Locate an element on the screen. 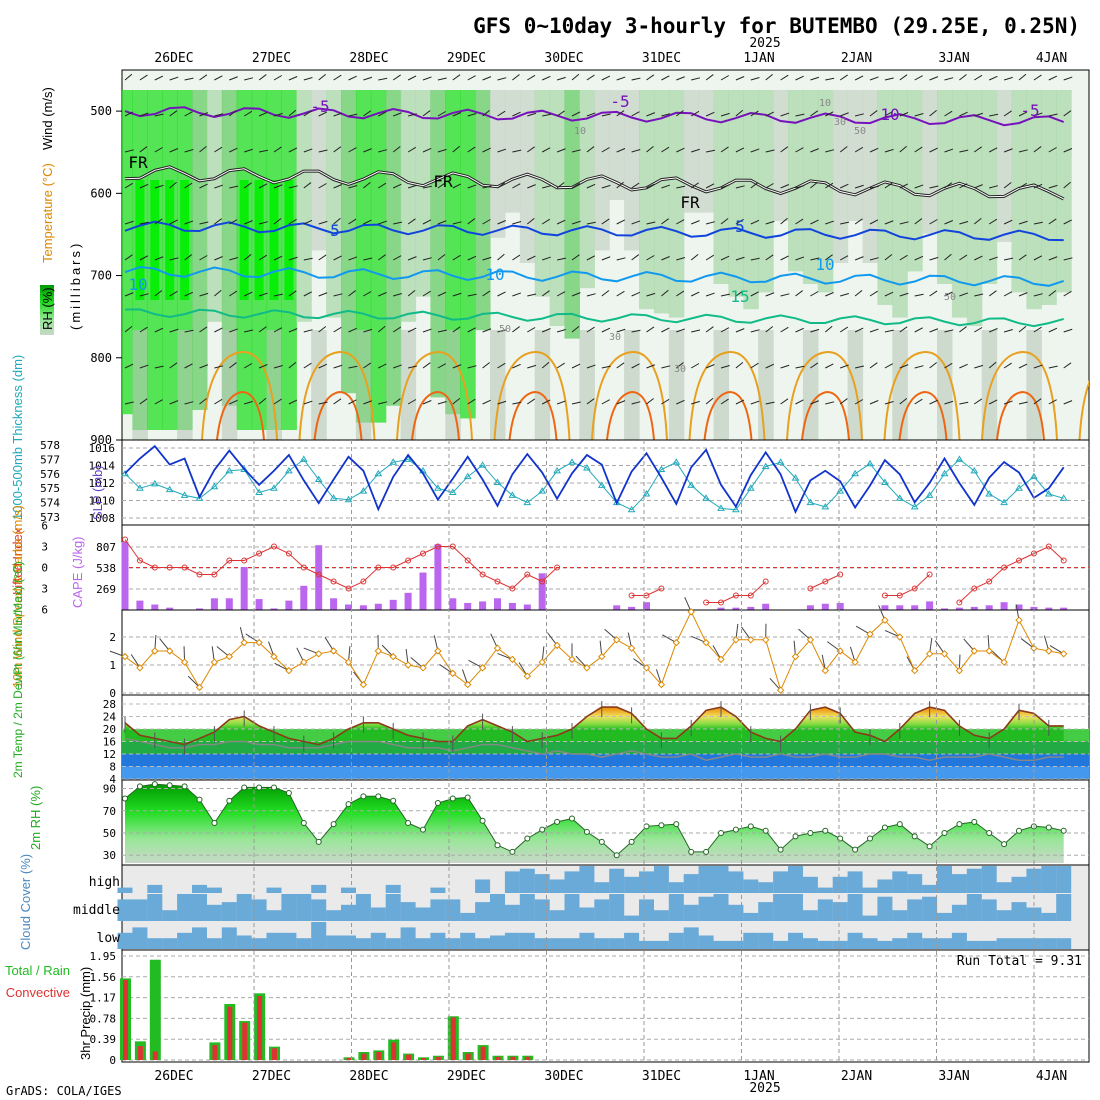 This screenshot has width=1100, height=1100. cloud-panel: high middle low Cloud Cover (%) is located at coordinates (554, 902).